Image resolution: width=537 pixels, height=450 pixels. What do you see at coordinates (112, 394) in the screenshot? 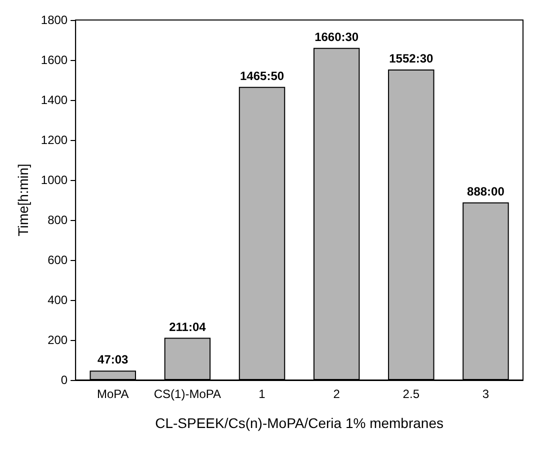
I see `x-tick-label: MoPA` at bounding box center [112, 394].